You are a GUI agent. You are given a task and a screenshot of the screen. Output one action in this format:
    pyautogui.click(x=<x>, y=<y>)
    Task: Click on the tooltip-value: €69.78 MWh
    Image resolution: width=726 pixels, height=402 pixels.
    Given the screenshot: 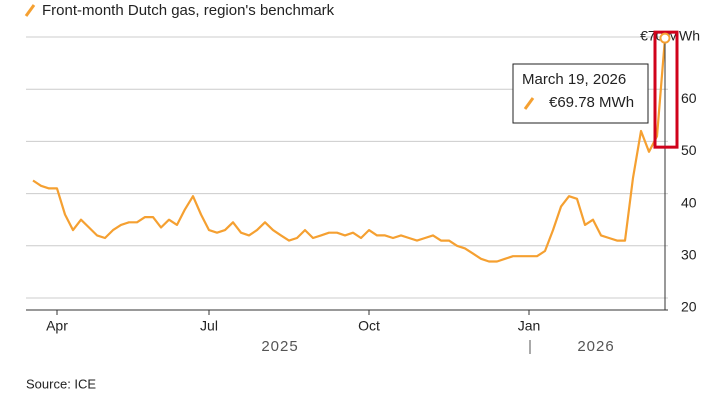 What is the action you would take?
    pyautogui.click(x=591, y=102)
    